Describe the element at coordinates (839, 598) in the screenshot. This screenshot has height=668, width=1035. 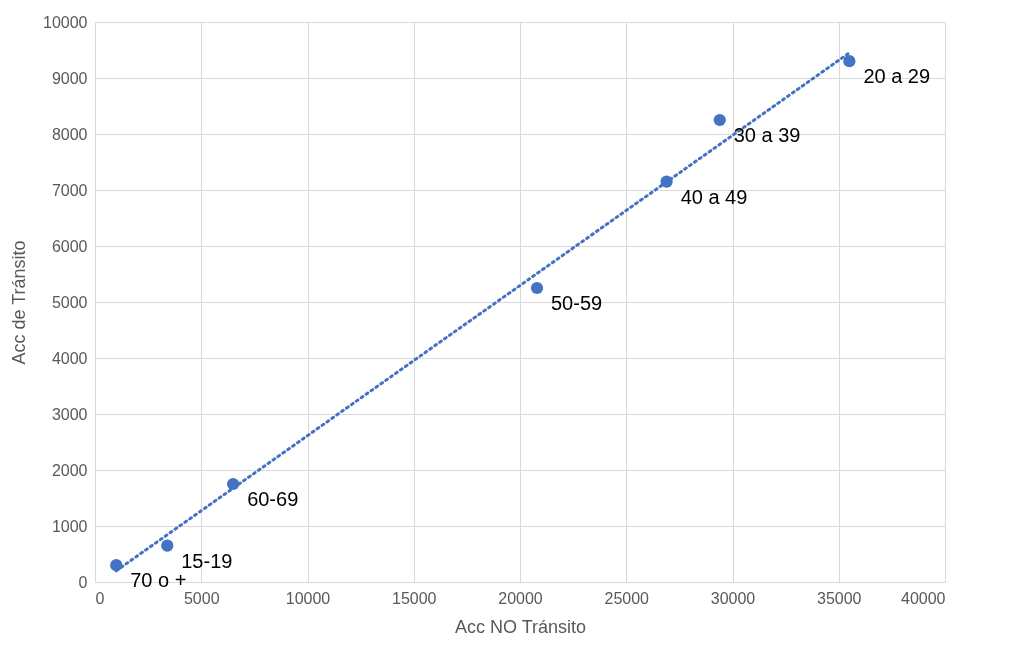
I see `x-tick-label: 35000` at that location.